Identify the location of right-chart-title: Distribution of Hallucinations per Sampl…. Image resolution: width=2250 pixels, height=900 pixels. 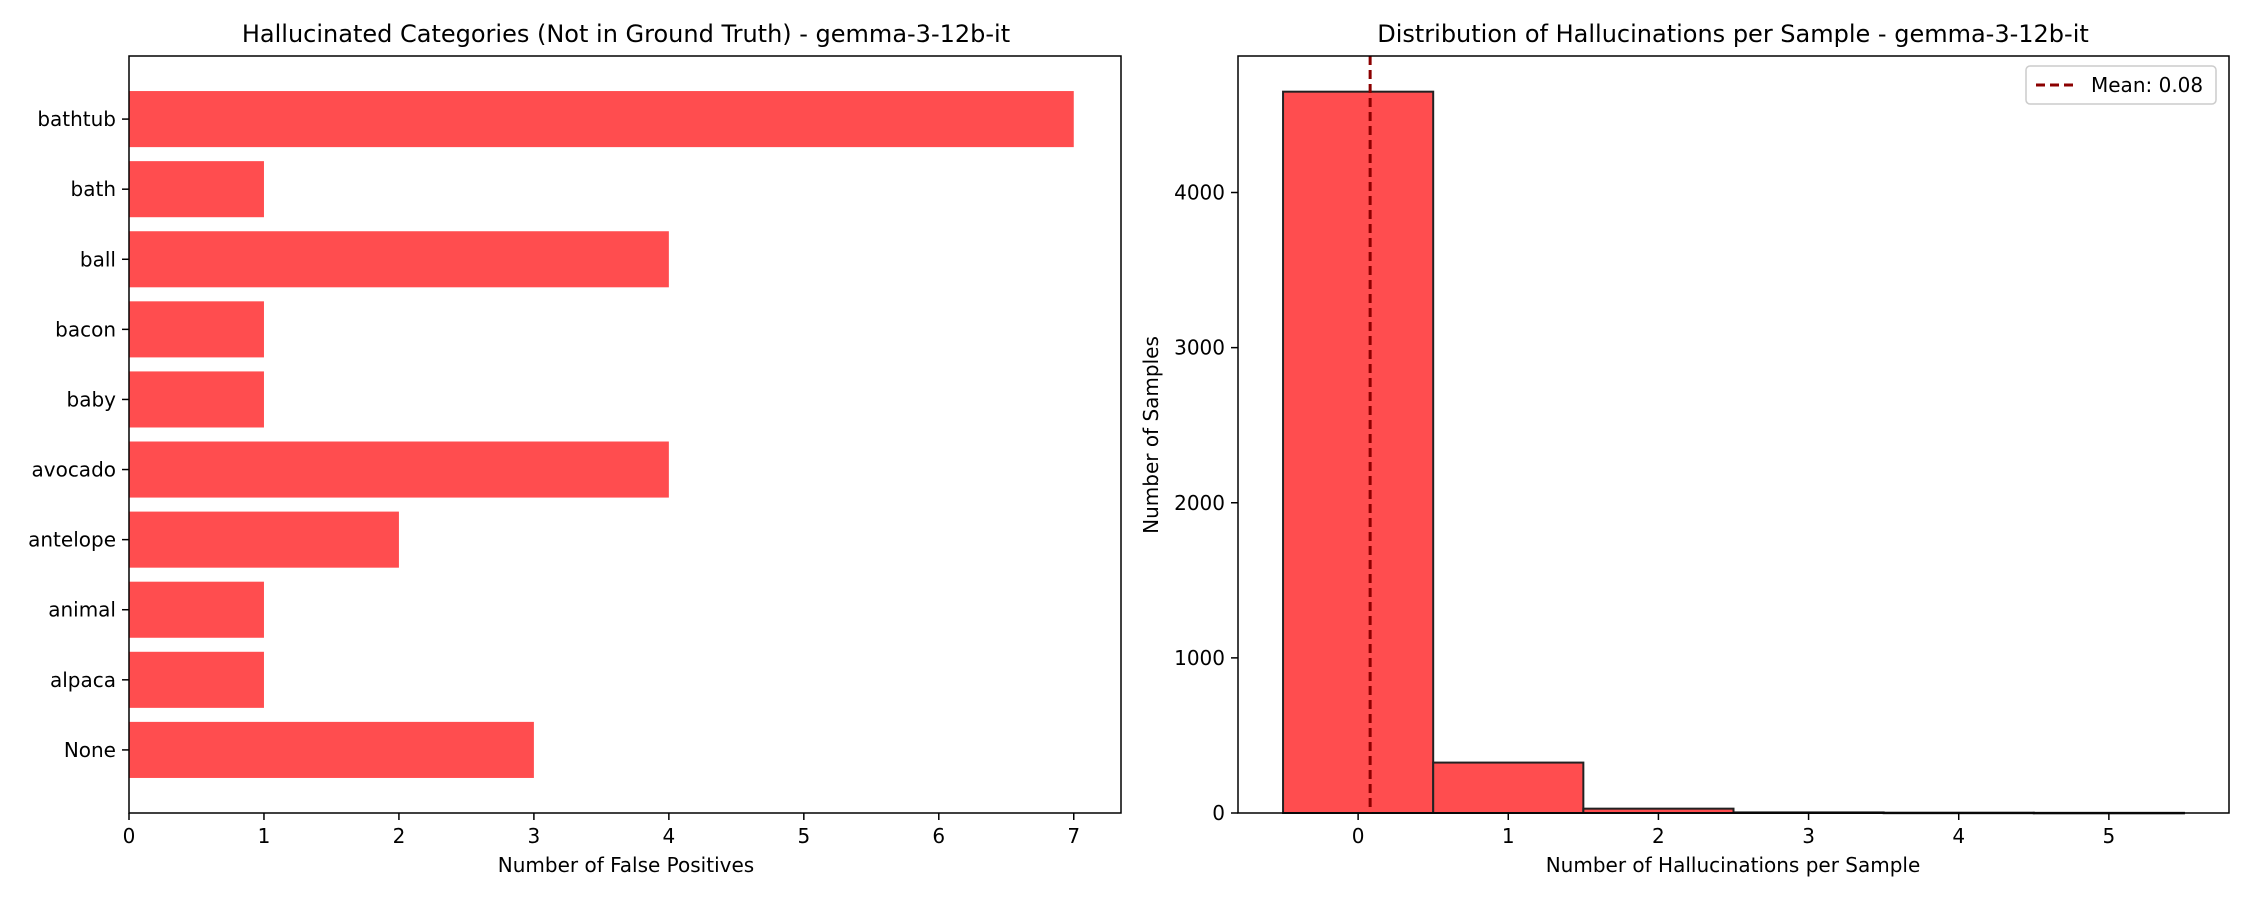
(1733, 34).